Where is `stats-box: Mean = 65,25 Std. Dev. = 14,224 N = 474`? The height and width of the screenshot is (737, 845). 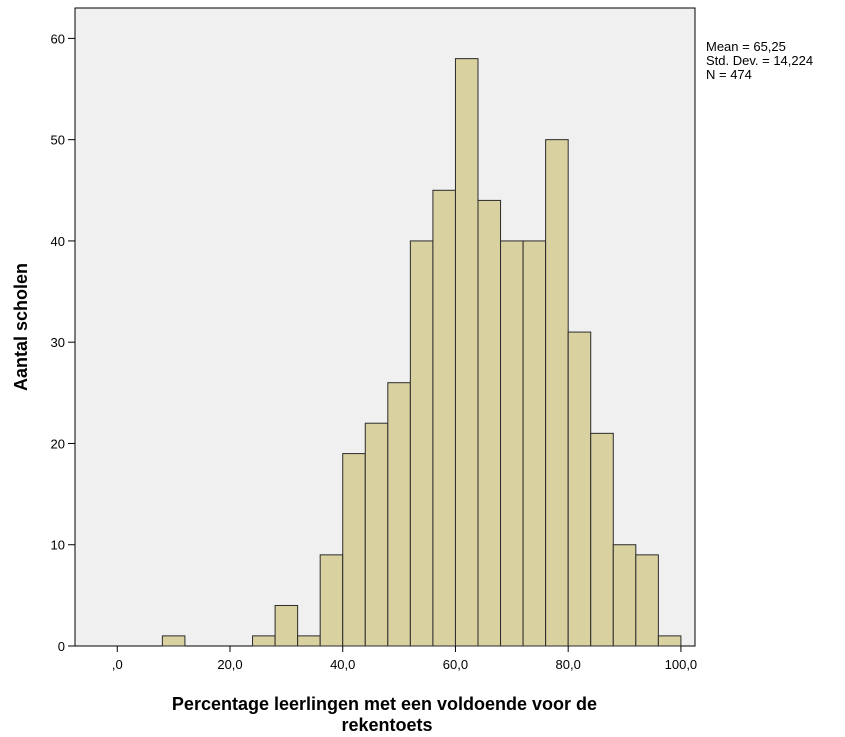
stats-box: Mean = 65,25 Std. Dev. = 14,224 N = 474 is located at coordinates (761, 60).